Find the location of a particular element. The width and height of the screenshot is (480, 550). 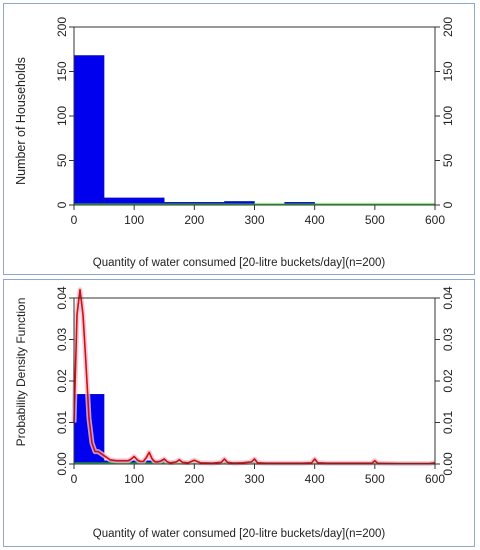

right-y-tick-label-0: 0.00 is located at coordinates (448, 464).